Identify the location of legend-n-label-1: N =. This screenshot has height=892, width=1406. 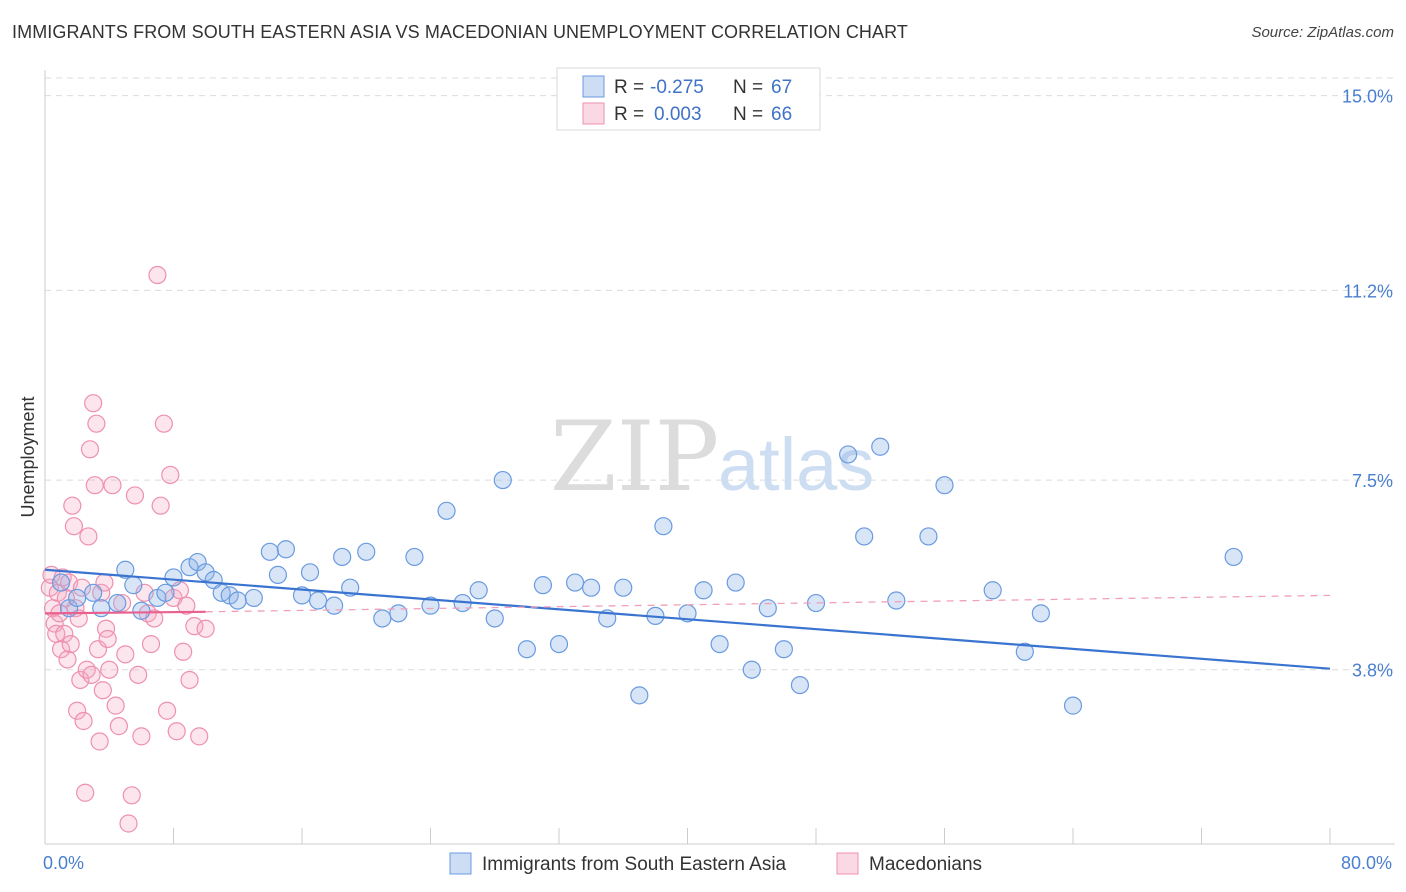
(748, 87).